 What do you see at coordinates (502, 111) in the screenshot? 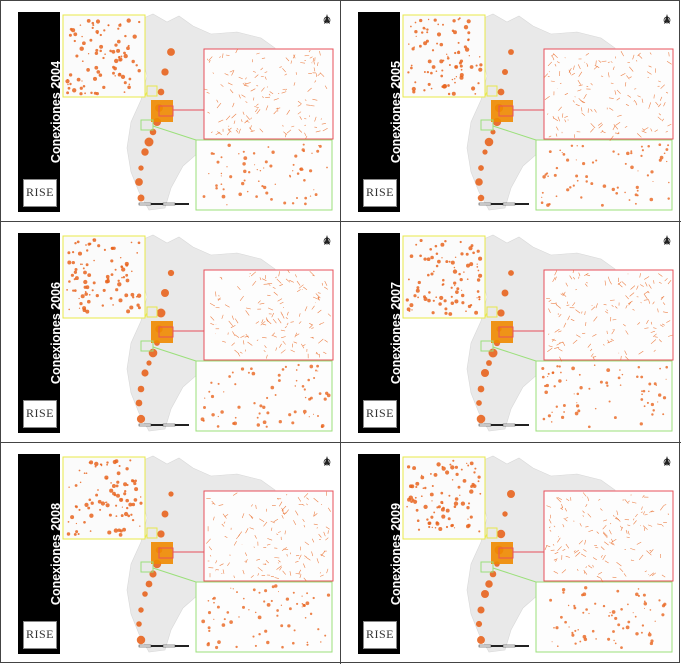
I see `network-core` at bounding box center [502, 111].